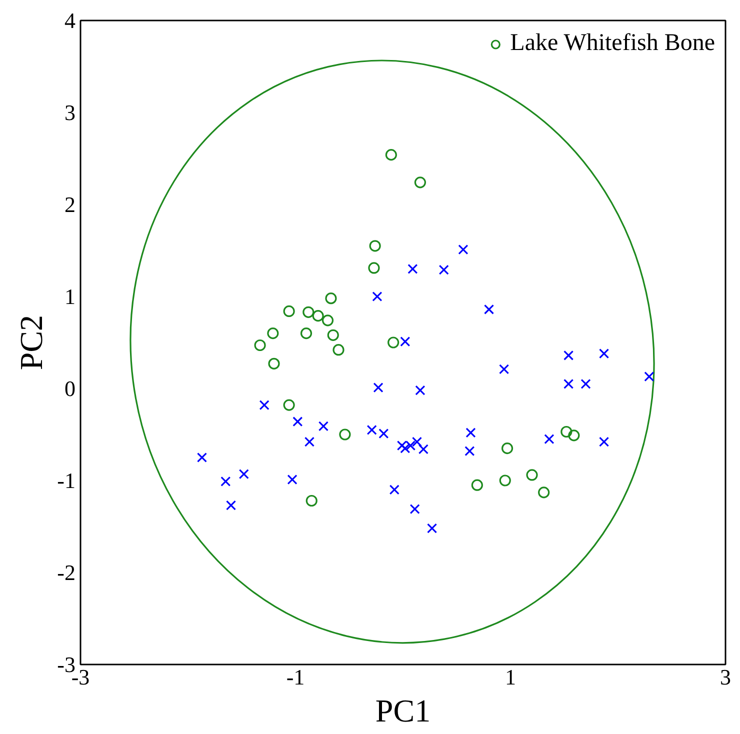 Image resolution: width=740 pixels, height=734 pixels. What do you see at coordinates (403, 710) in the screenshot?
I see `x-axis-title: PC1` at bounding box center [403, 710].